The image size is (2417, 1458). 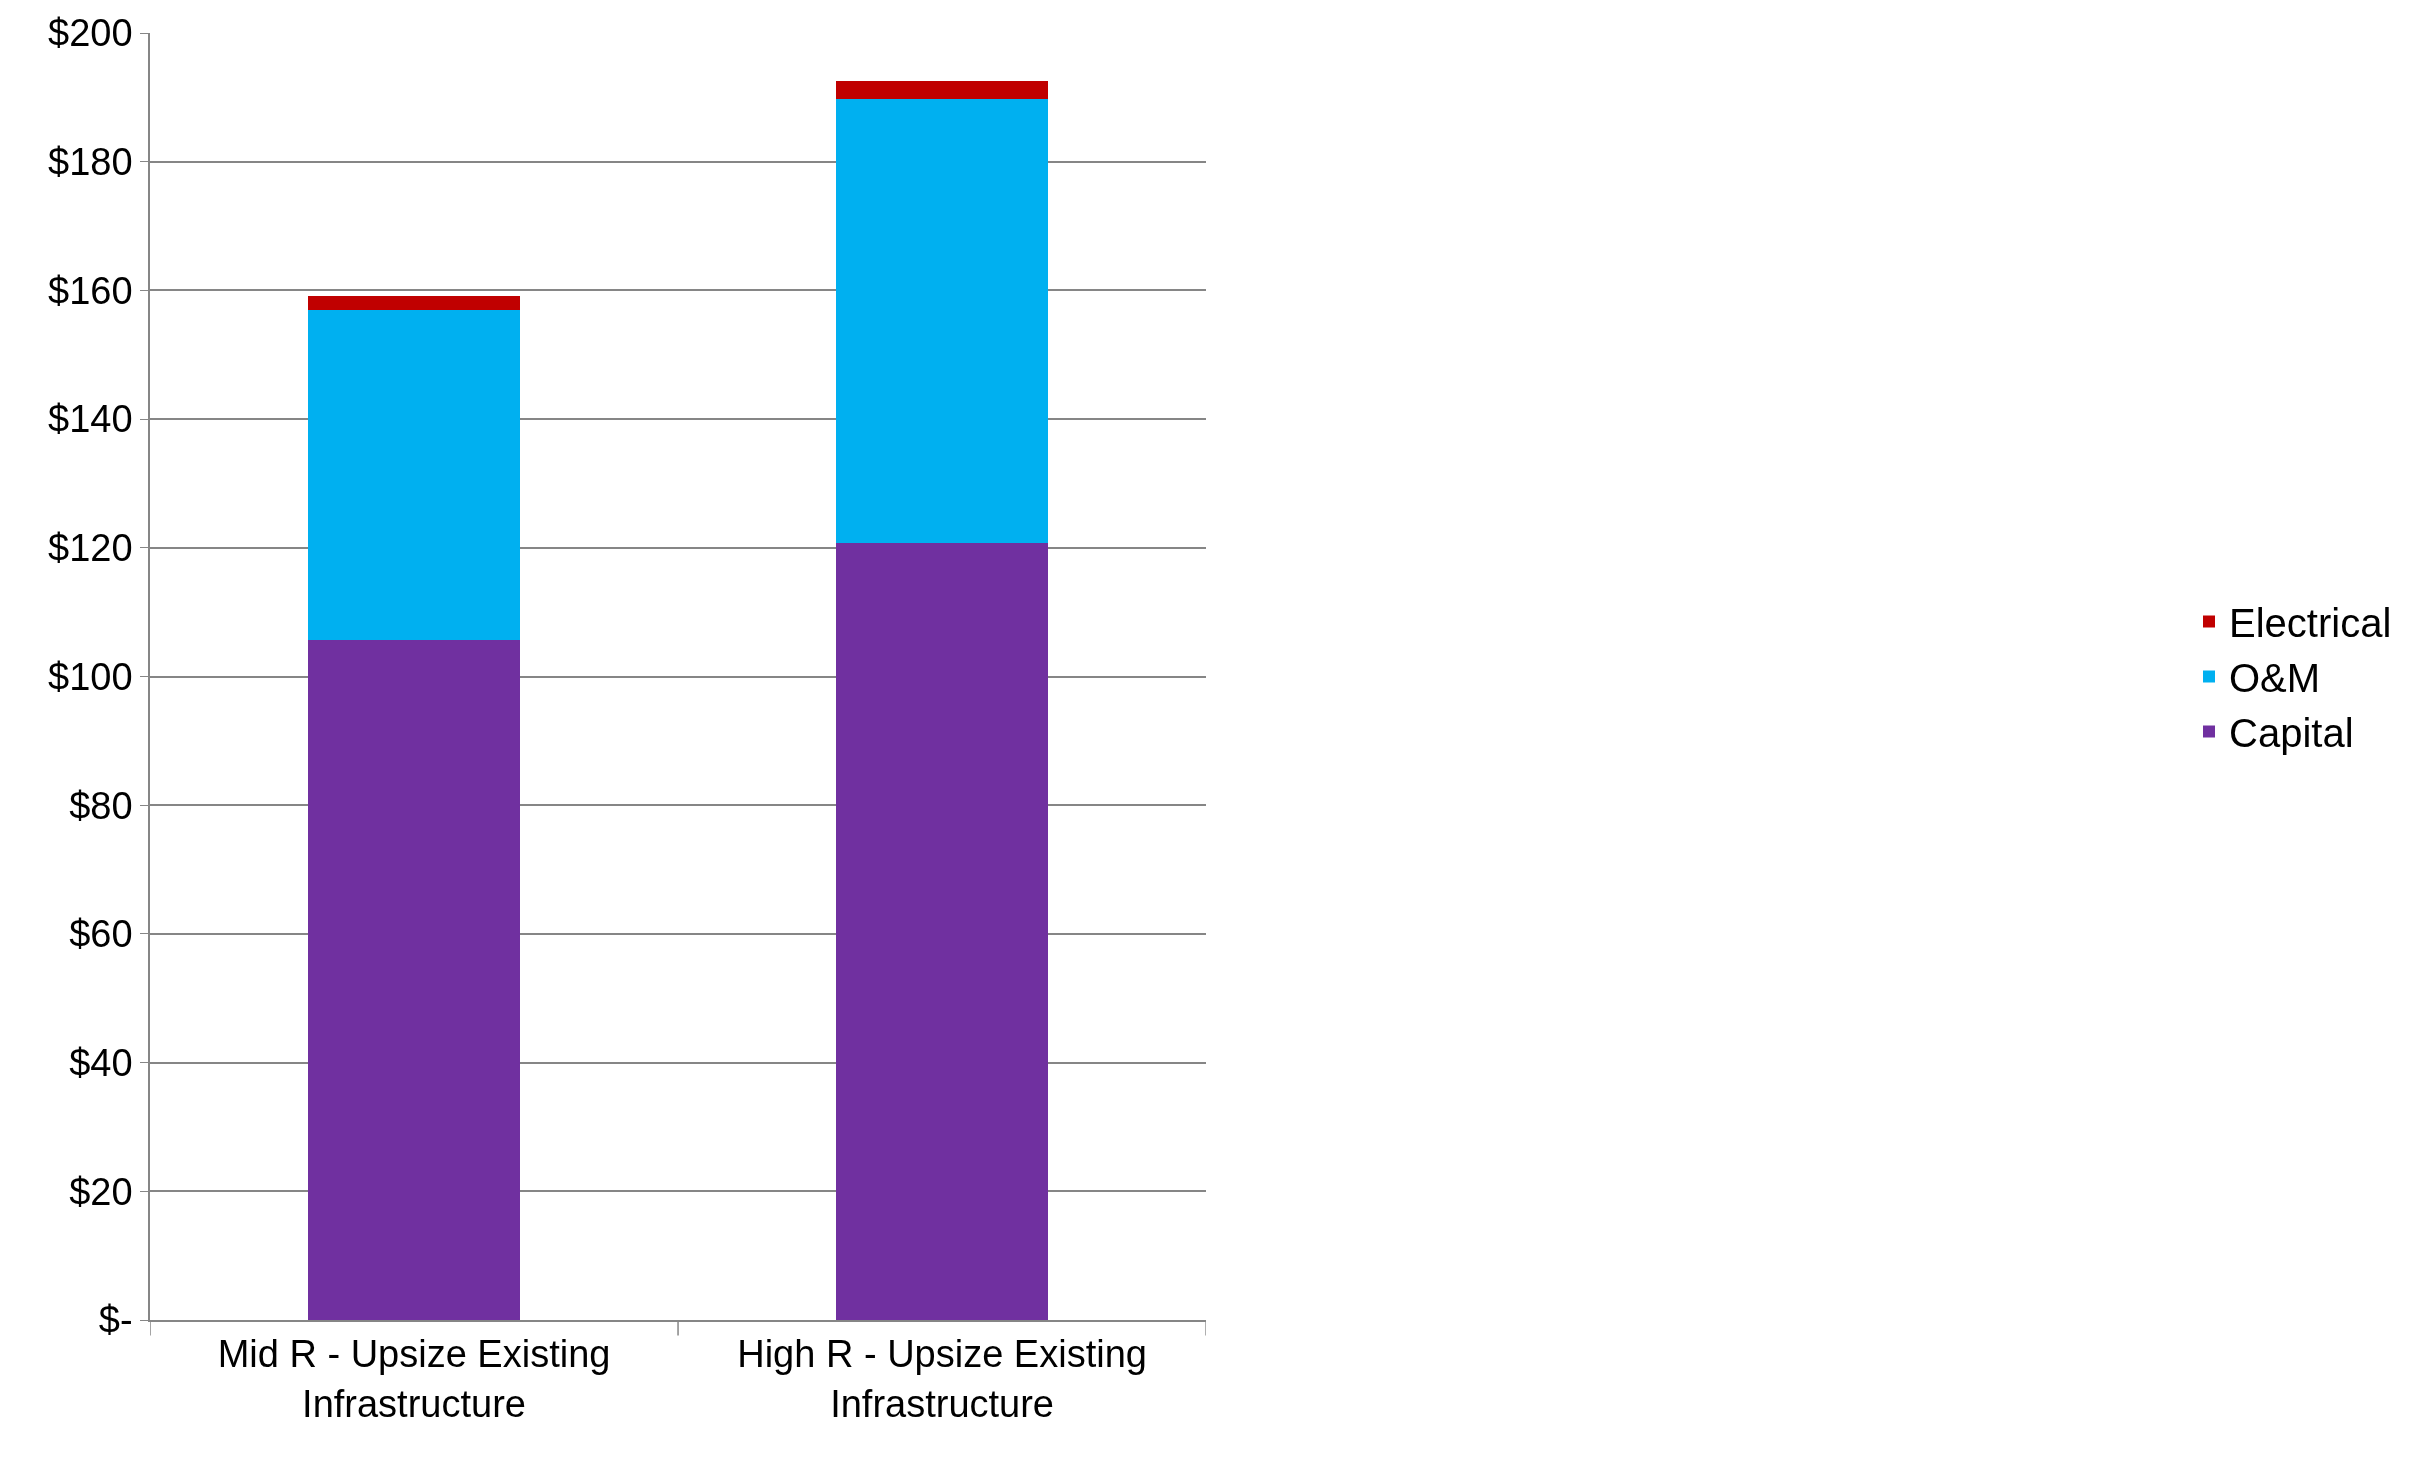 I want to click on y-tick-label: $200, so click(x=90, y=33).